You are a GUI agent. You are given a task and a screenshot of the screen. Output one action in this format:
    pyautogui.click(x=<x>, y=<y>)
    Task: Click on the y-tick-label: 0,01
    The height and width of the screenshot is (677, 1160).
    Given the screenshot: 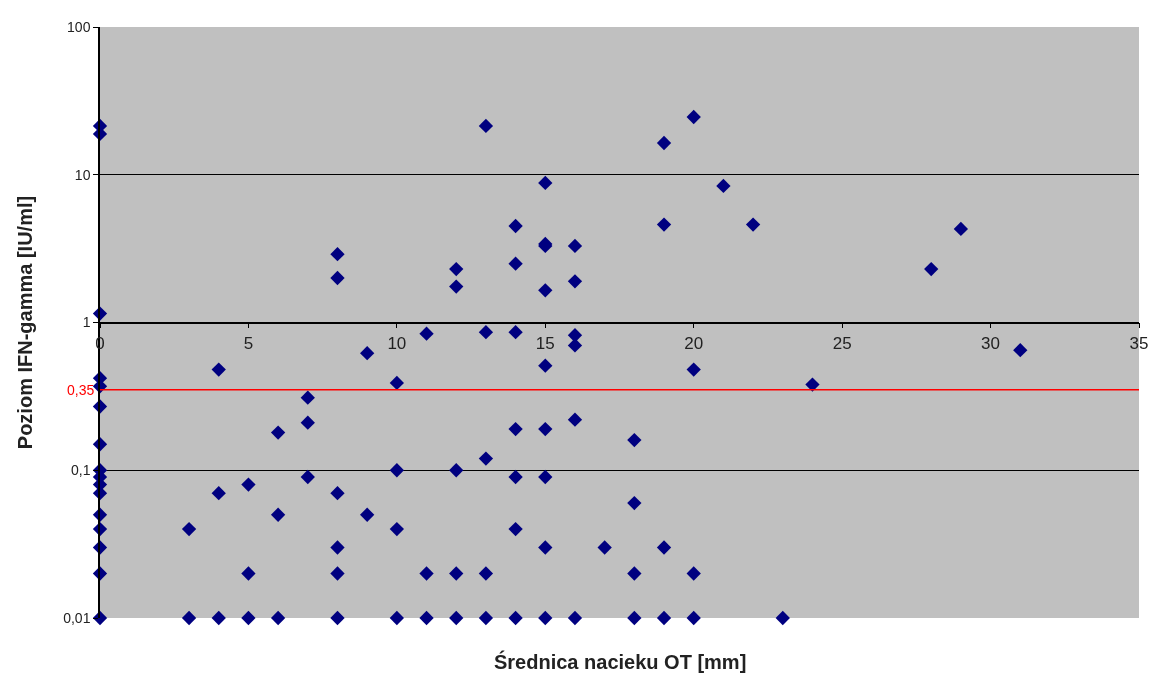 What is the action you would take?
    pyautogui.click(x=77, y=617)
    